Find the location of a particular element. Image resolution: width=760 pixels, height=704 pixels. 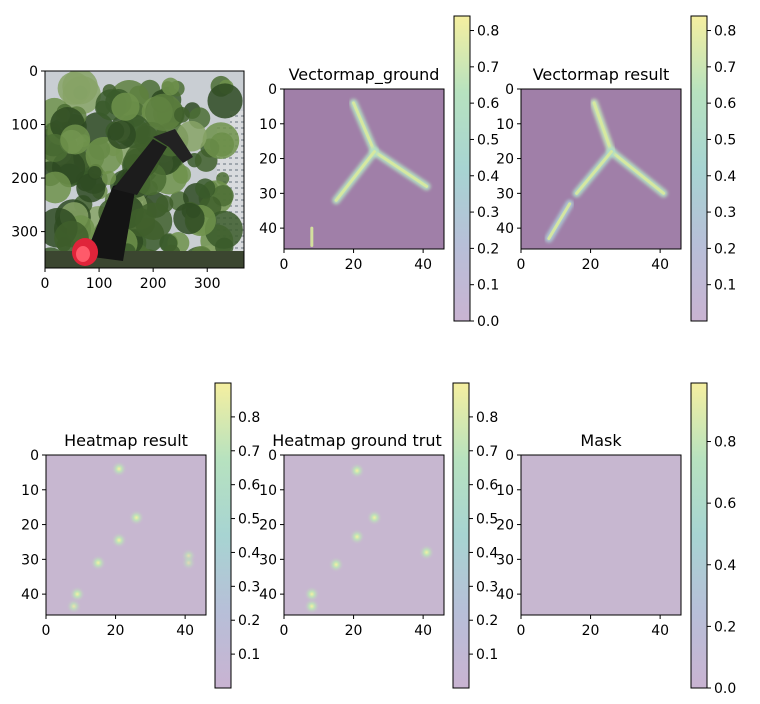

y-tick-label: 0 is located at coordinates (509, 456).